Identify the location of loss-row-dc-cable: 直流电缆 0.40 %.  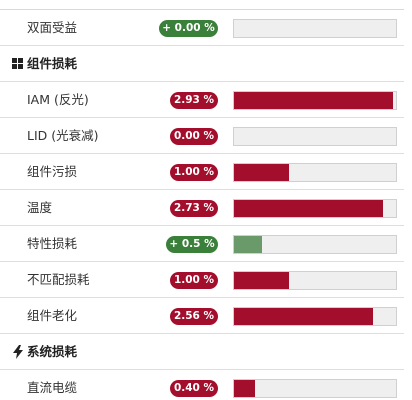
(202, 385).